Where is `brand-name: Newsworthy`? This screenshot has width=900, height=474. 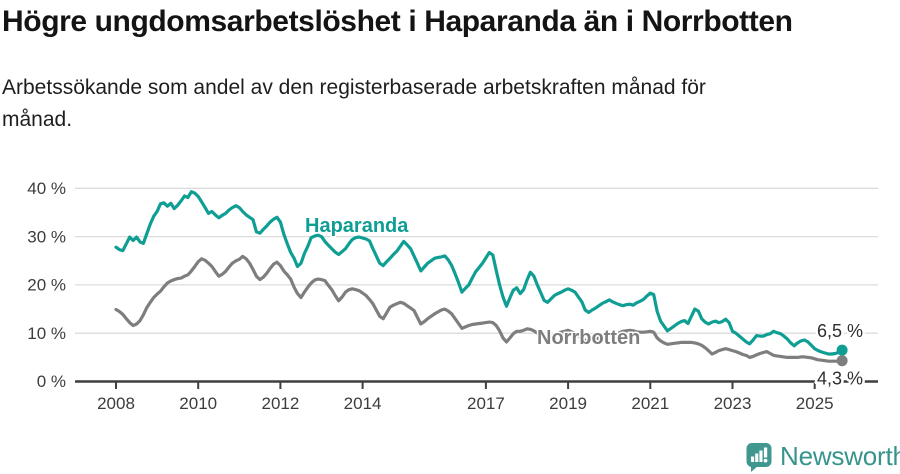
brand-name: Newsworthy is located at coordinates (840, 456).